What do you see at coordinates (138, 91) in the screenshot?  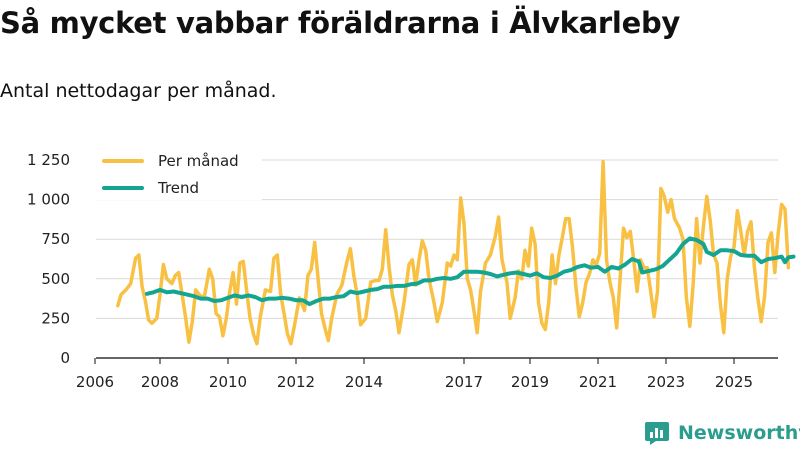 I see `page-subtitle: Antal nettodagar per månad.` at bounding box center [138, 91].